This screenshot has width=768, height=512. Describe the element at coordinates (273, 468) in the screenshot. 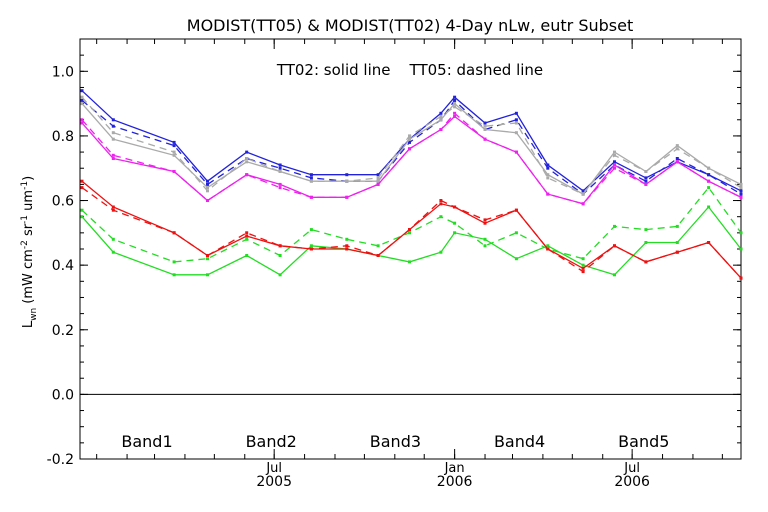

I see `x-tick-month: Jul` at that location.